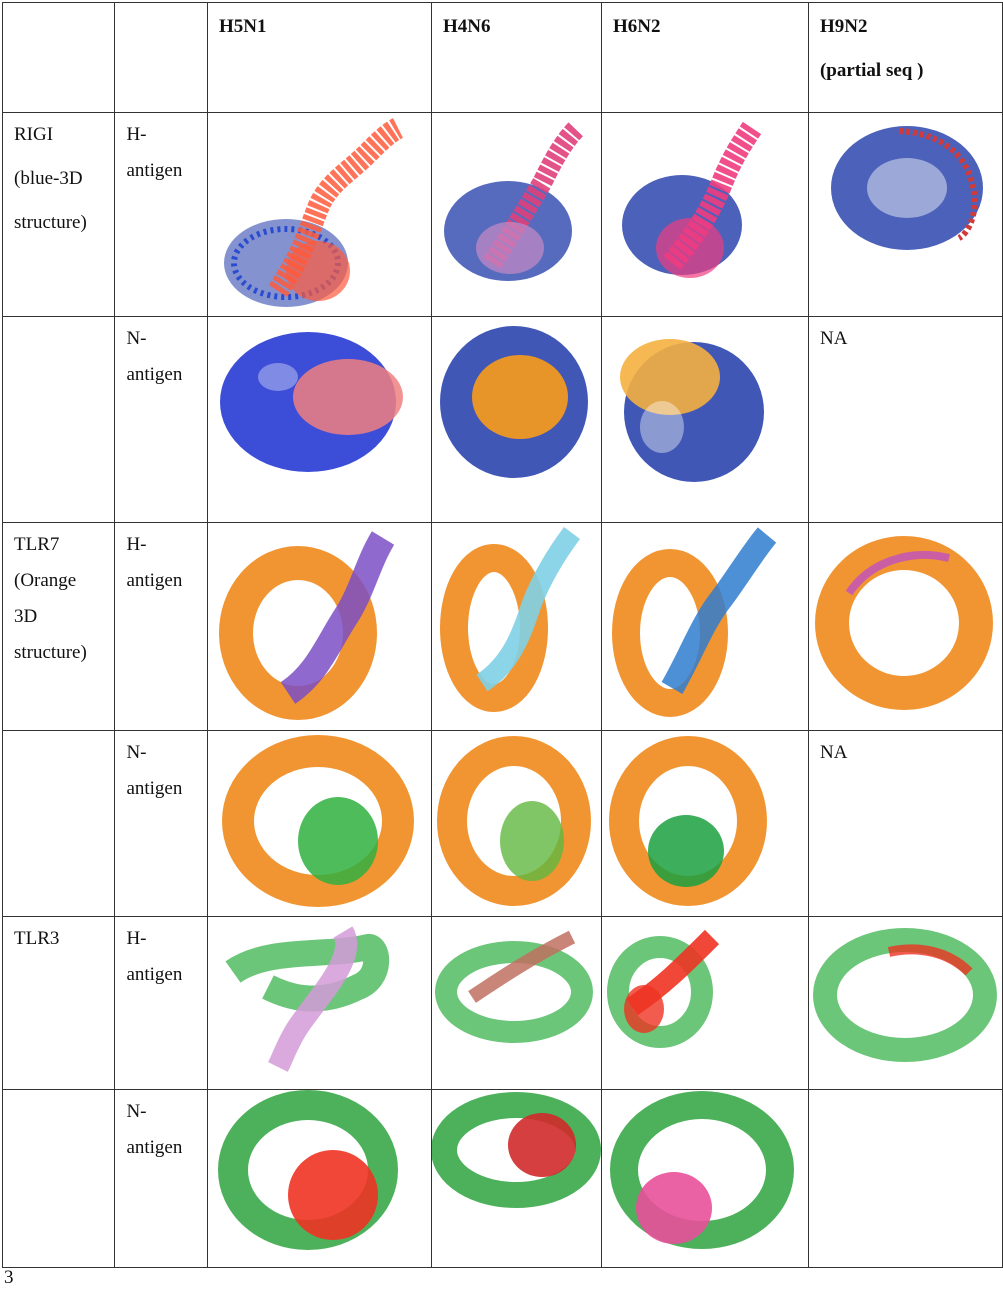  Describe the element at coordinates (704, 57) in the screenshot. I see `header-h6n2: H6N2` at that location.